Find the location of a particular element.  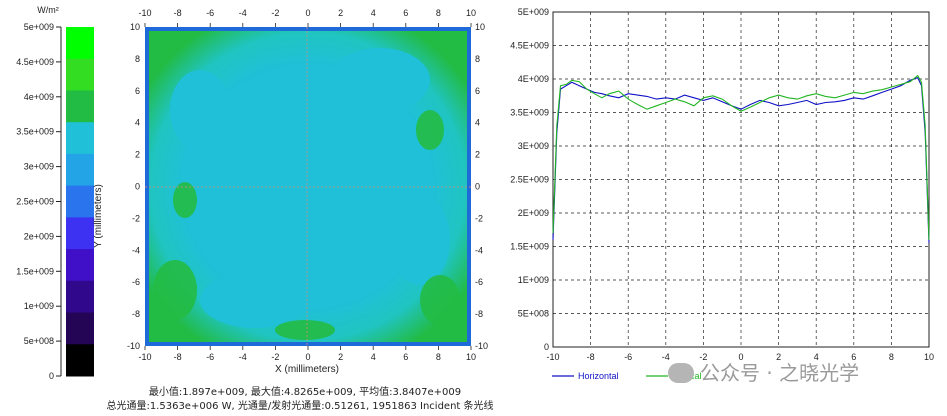

line-chart-x-tick: 10 is located at coordinates (929, 357).